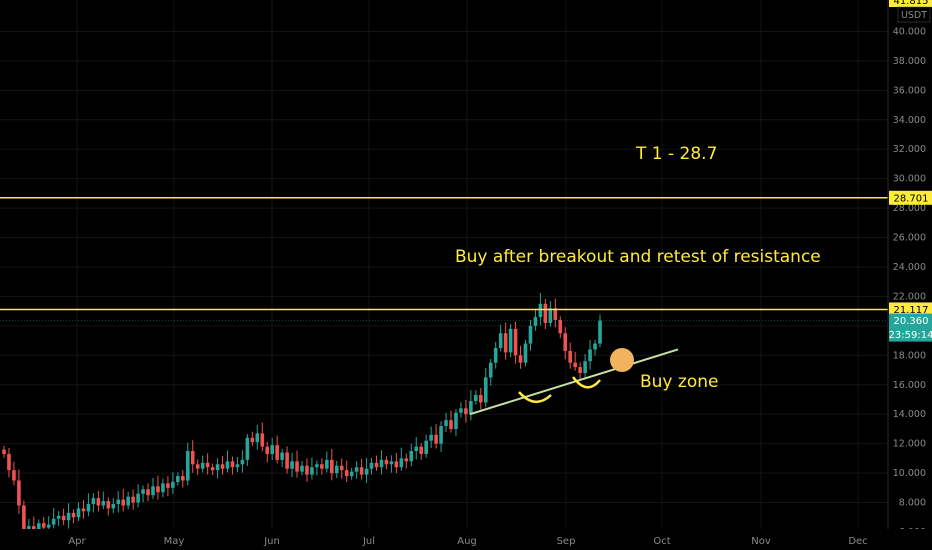  What do you see at coordinates (909, 208) in the screenshot?
I see `y-tick-label: 28.000` at bounding box center [909, 208].